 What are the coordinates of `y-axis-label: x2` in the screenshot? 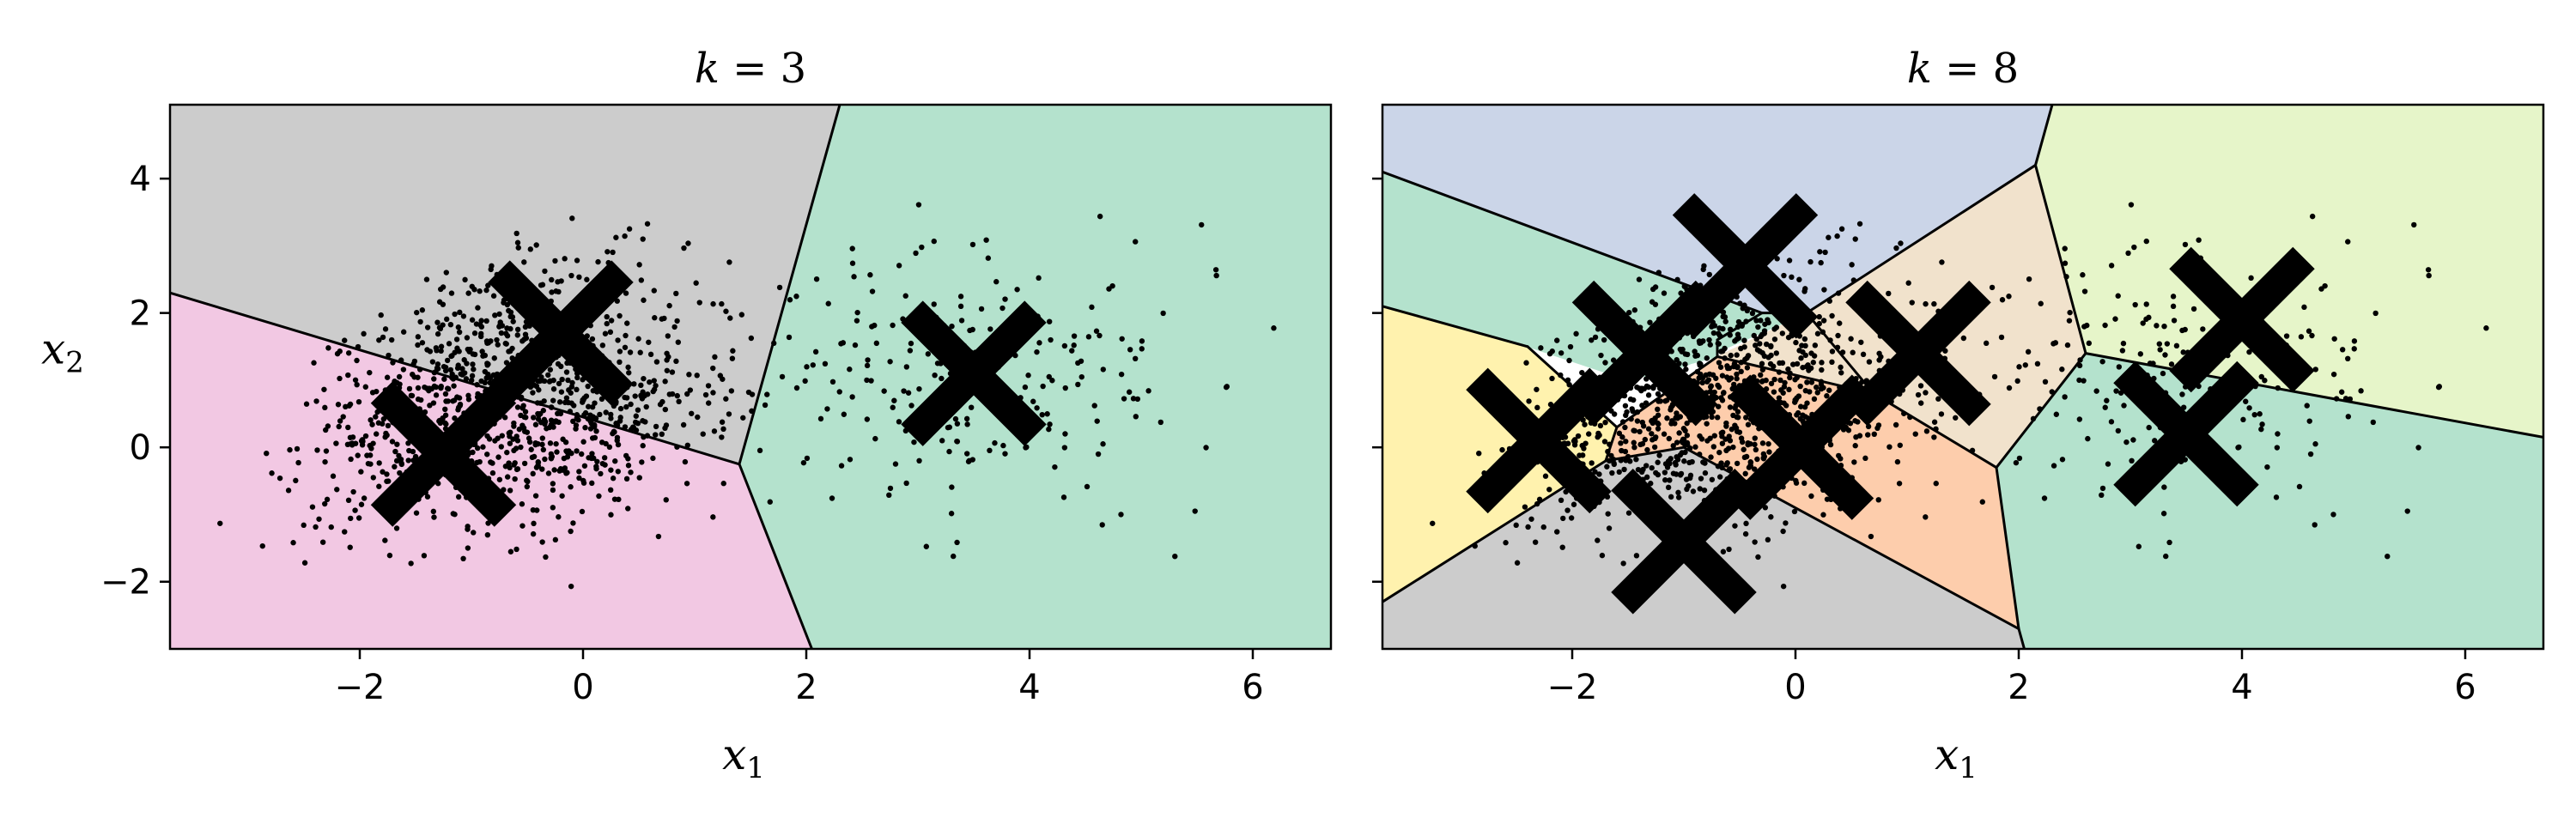 It's located at (62, 352).